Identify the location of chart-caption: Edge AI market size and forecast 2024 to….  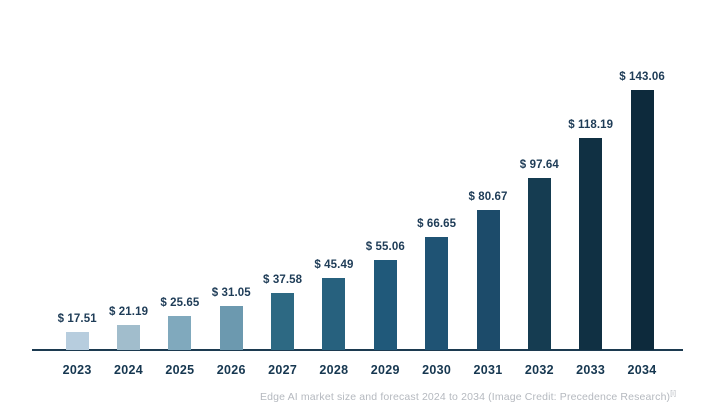
(468, 397).